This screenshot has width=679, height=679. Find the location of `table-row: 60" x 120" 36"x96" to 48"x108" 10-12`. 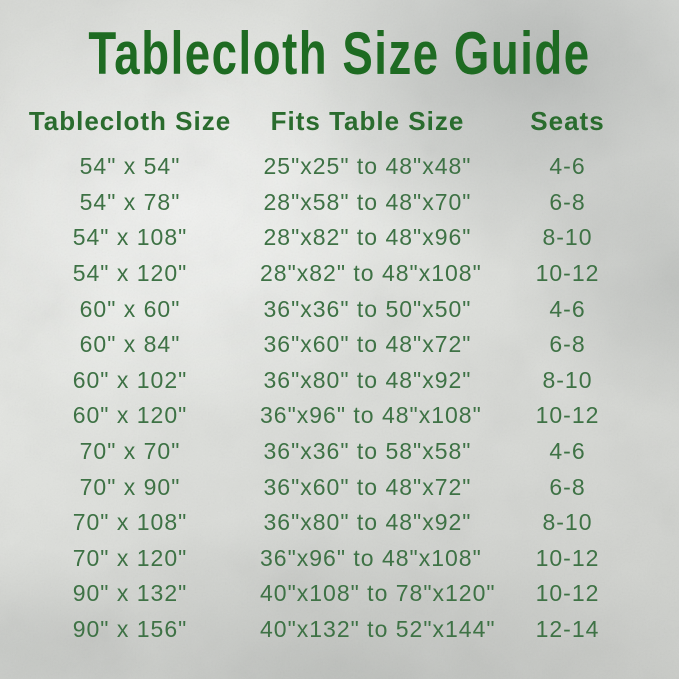

table-row: 60" x 120" 36"x96" to 48"x108" 10-12 is located at coordinates (339, 416).